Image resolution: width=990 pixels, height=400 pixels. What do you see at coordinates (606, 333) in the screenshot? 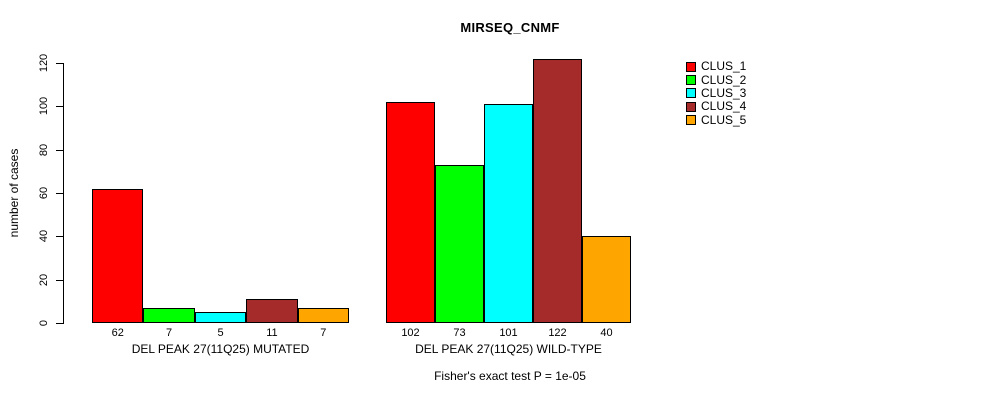
I see `bar-value-label: 40` at bounding box center [606, 333].